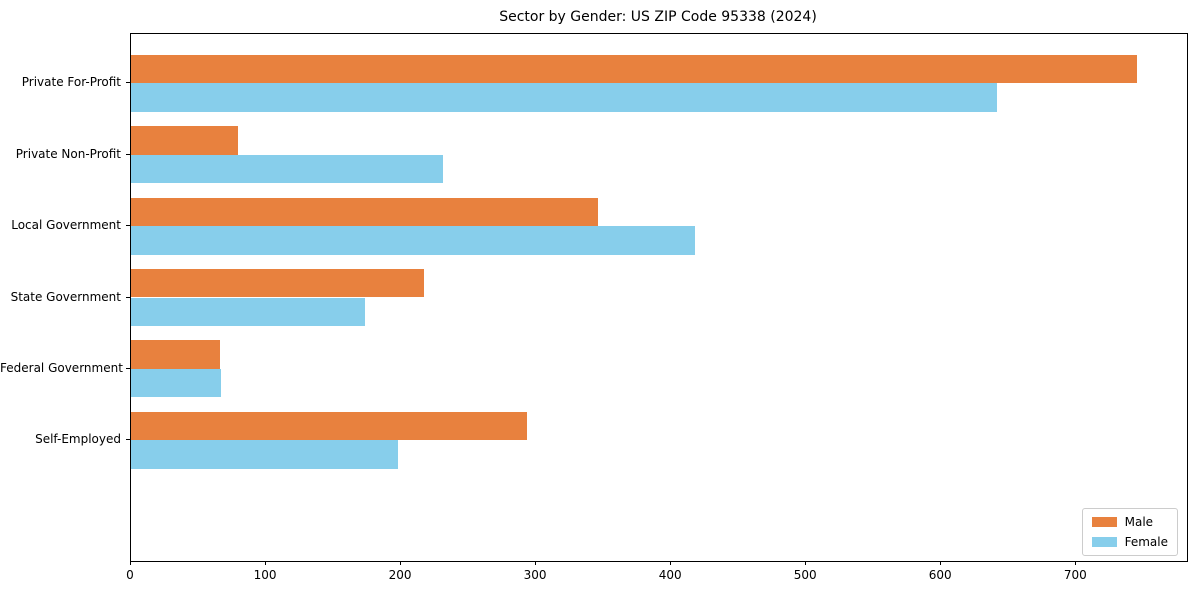 This screenshot has height=600, width=1200. I want to click on legend-item-male: Male, so click(1129, 522).